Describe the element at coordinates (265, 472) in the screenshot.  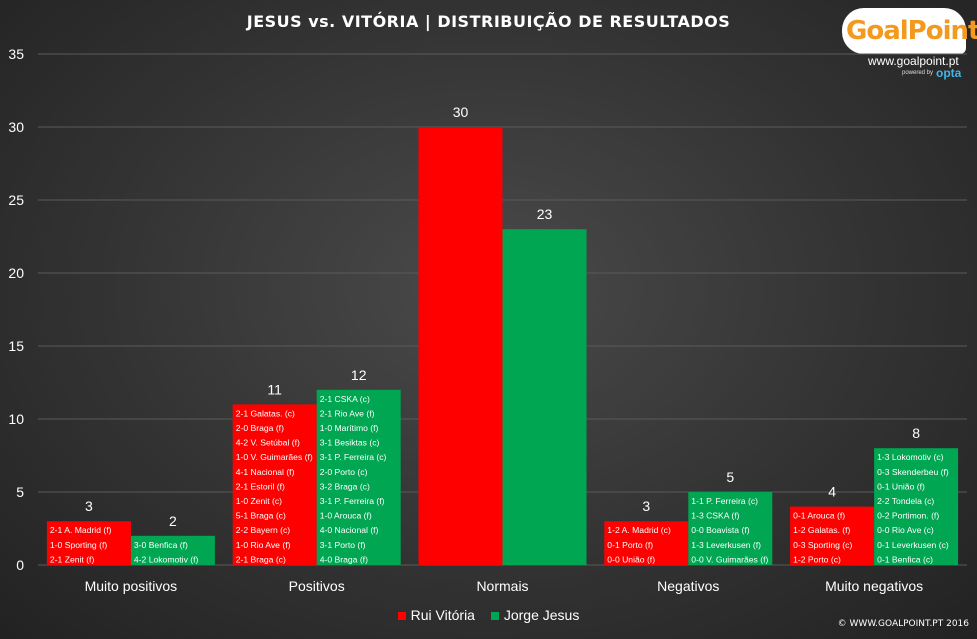
I see `result-label: 4-1 Nacional (f)` at that location.